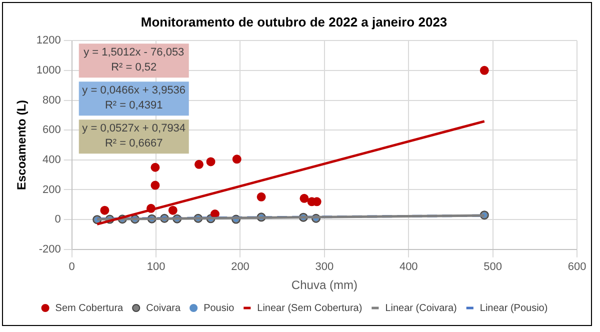  I want to click on legend-label: Linear (Sem Cobertura), so click(309, 308).